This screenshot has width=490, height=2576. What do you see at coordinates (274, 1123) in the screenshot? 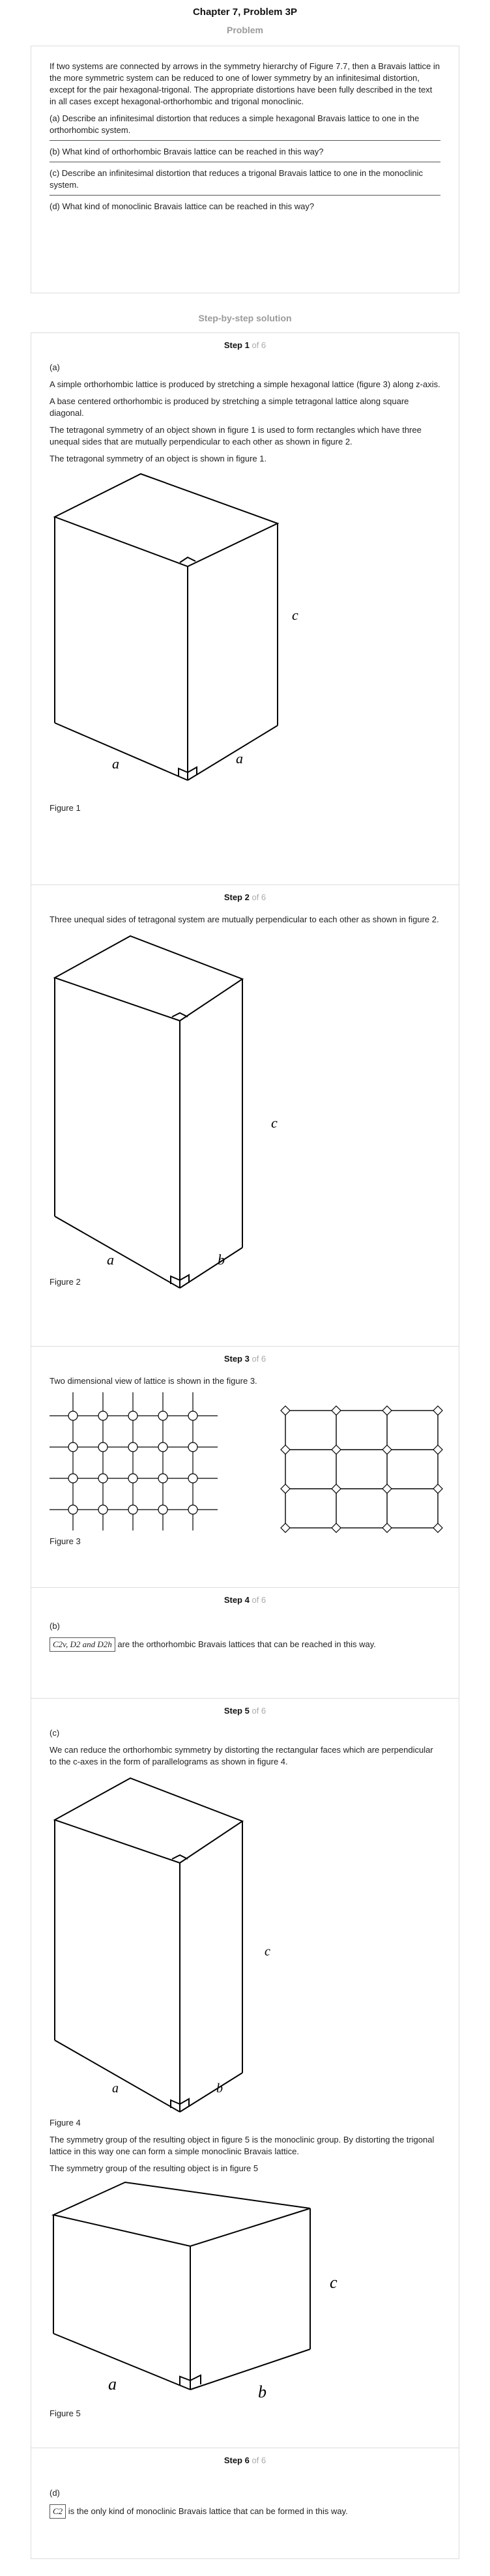
I see `fig2-label-c: c` at bounding box center [274, 1123].